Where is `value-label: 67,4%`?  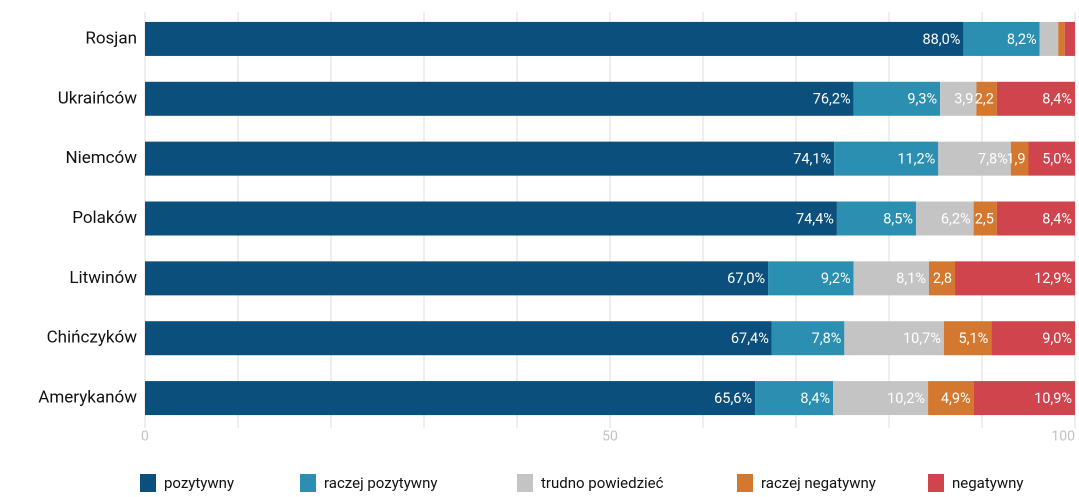 value-label: 67,4% is located at coordinates (750, 338).